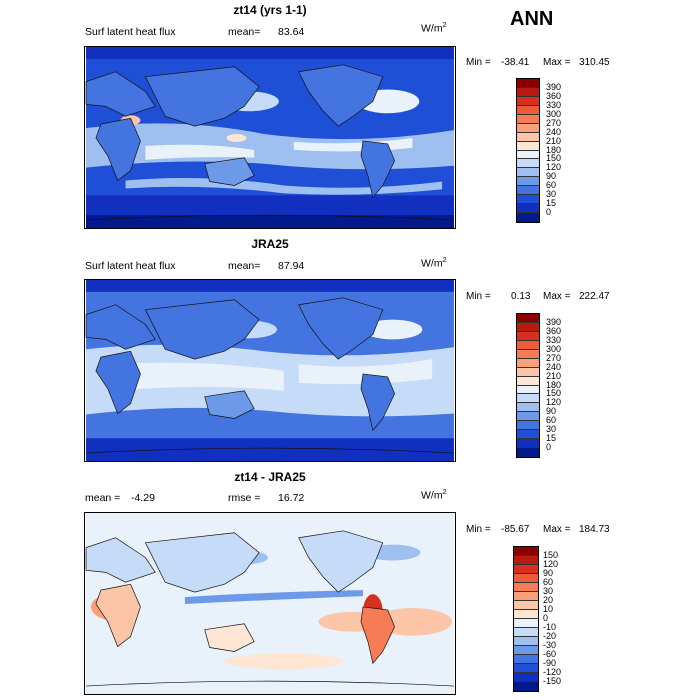 This screenshot has width=700, height=700. I want to click on panel-3-rmse-label: rmse =, so click(244, 498).